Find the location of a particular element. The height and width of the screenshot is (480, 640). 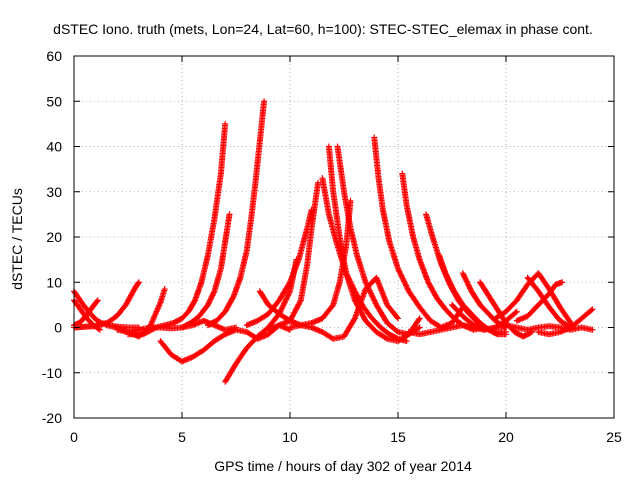

y-tick-label: -20 is located at coordinates (52, 418).